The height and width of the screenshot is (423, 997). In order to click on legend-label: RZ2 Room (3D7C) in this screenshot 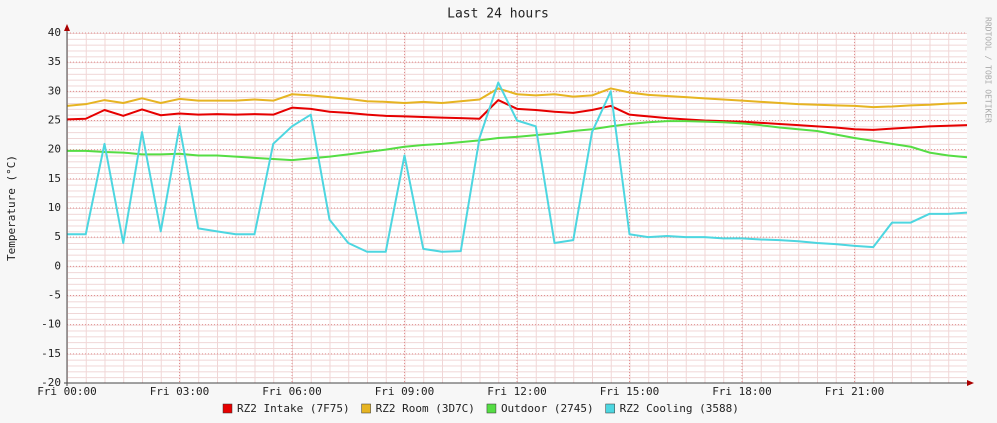, I will do `click(425, 408)`.